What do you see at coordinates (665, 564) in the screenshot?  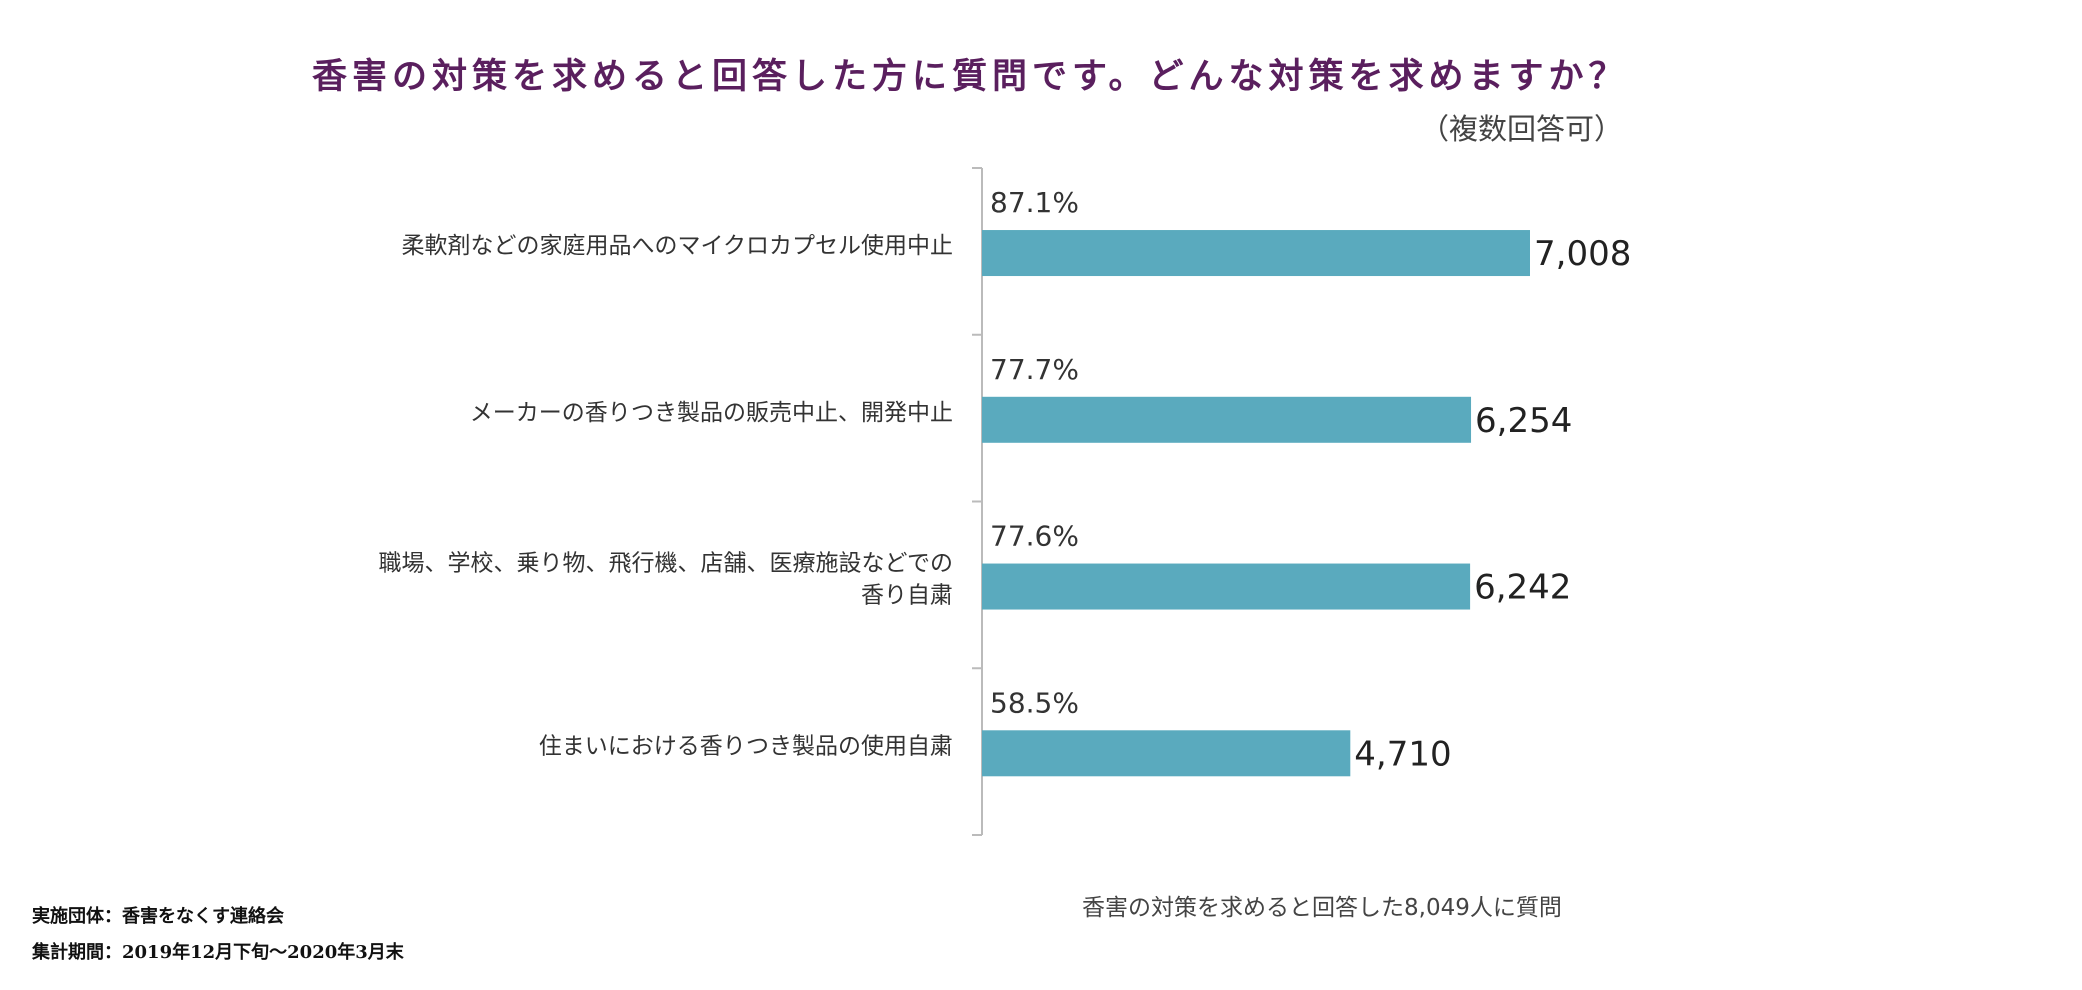 I see `category-label-3: 職場、学校、乗り物、飛行機、店舗、医療施設などでの` at bounding box center [665, 564].